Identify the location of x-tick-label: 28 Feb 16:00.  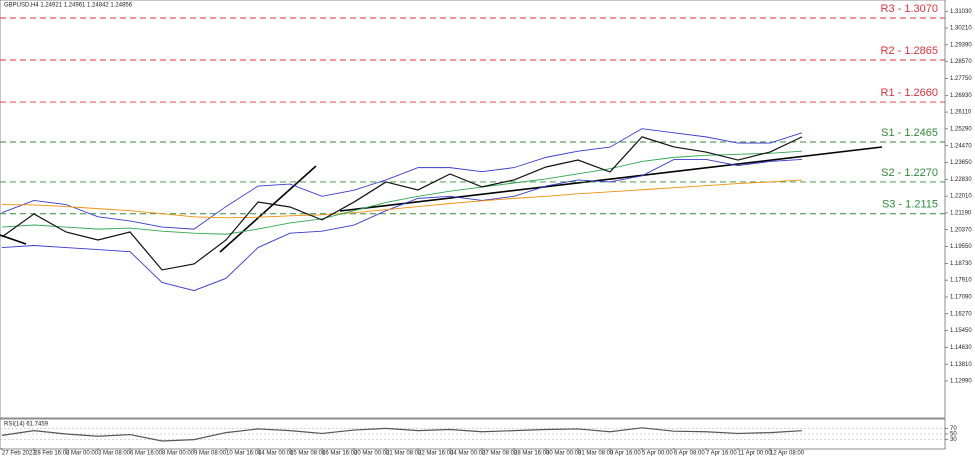
(52, 453).